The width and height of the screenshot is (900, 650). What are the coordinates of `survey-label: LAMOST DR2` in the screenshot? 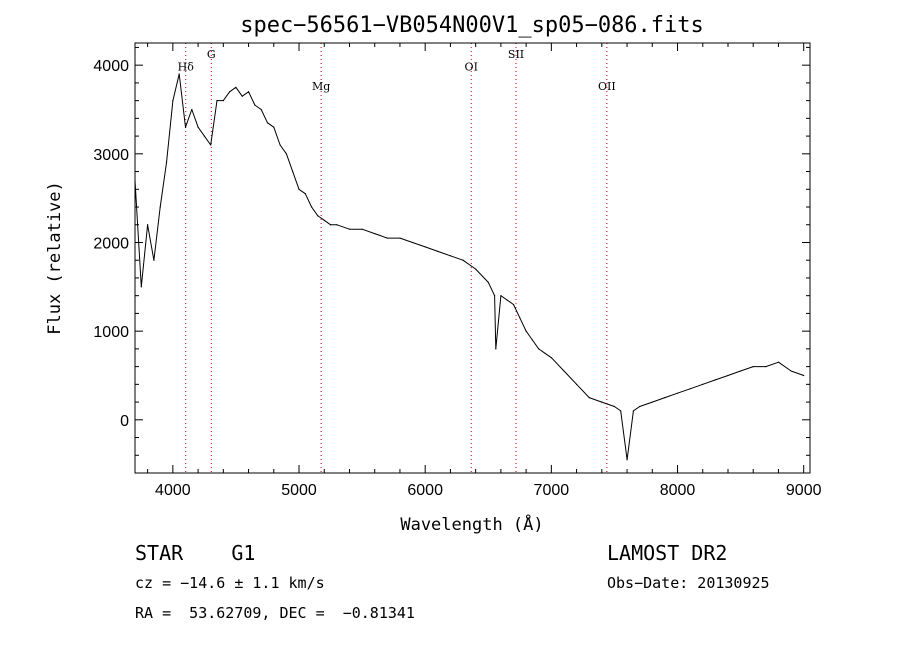 It's located at (667, 553).